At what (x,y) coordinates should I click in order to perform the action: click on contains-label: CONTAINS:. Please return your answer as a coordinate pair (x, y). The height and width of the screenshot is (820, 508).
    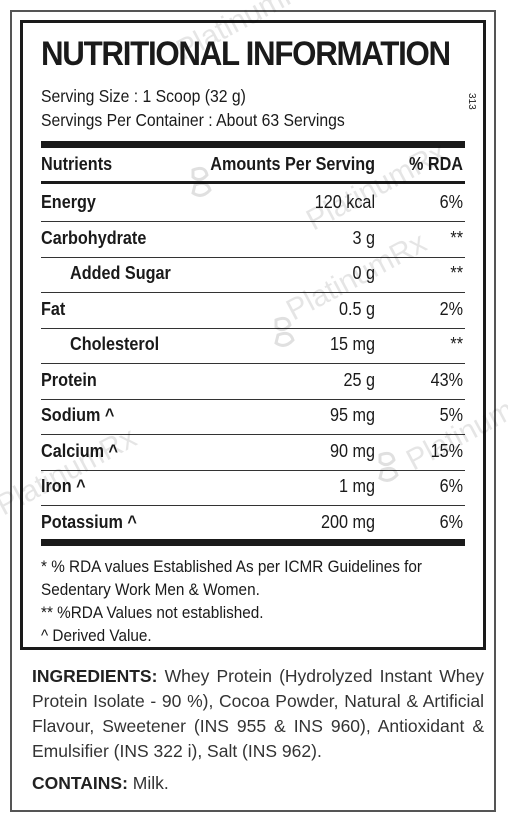
    Looking at the image, I should click on (80, 783).